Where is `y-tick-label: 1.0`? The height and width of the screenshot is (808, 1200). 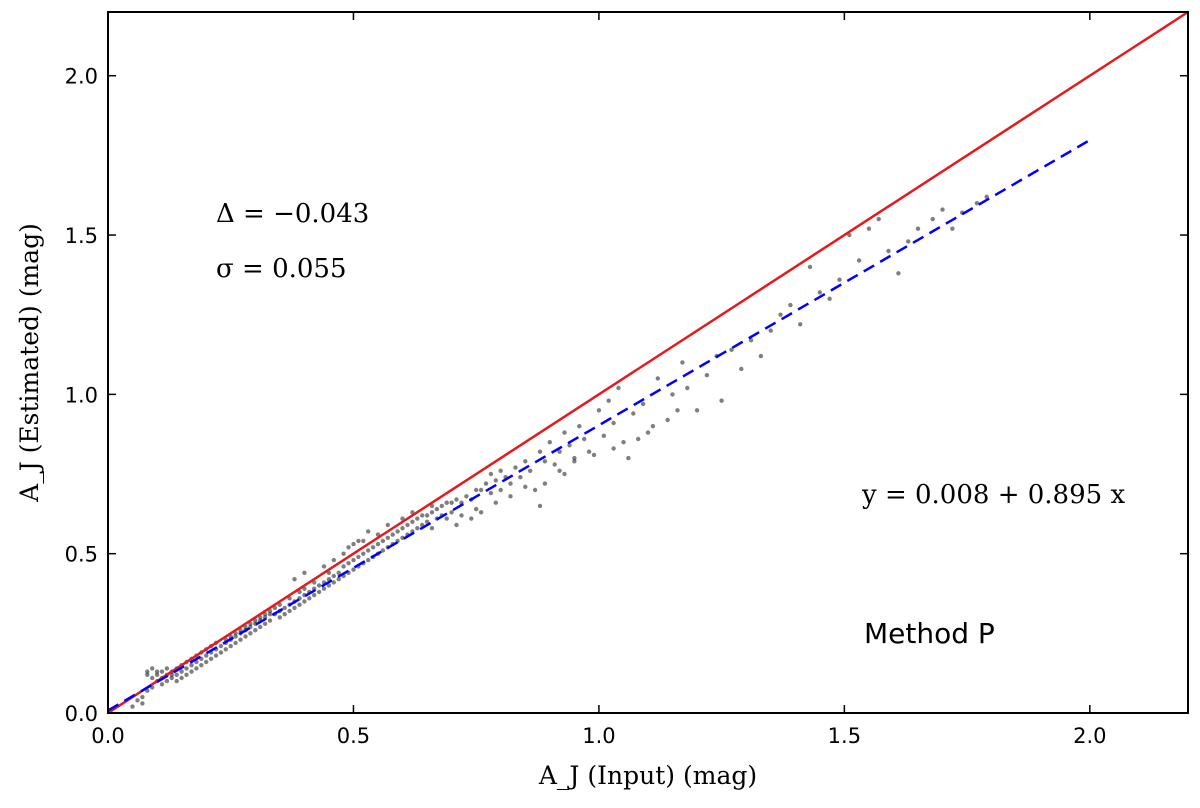 y-tick-label: 1.0 is located at coordinates (81, 395).